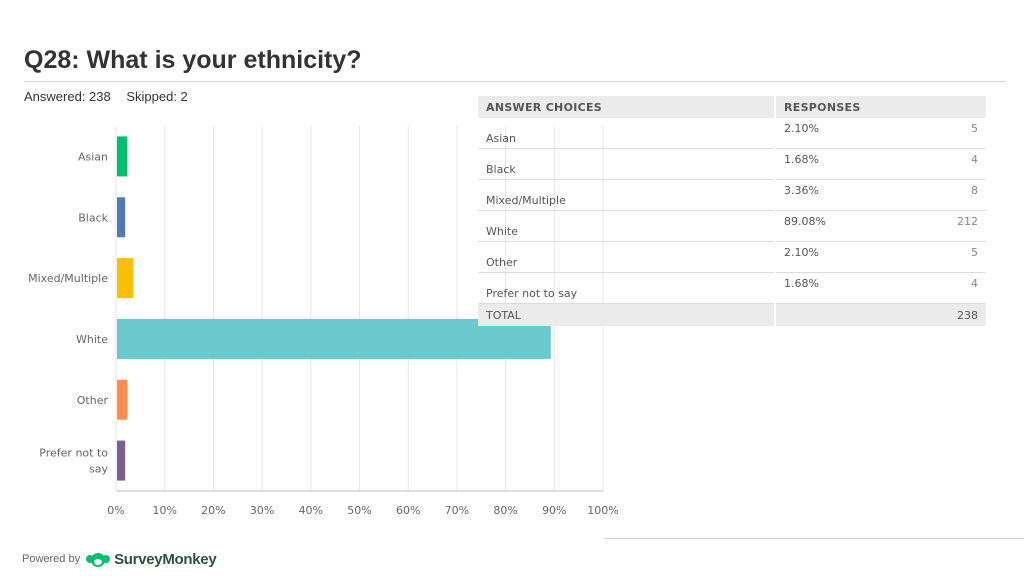 This screenshot has height=576, width=1024. Describe the element at coordinates (193, 60) in the screenshot. I see `page-title: Q28: What is your ethnicity?` at that location.